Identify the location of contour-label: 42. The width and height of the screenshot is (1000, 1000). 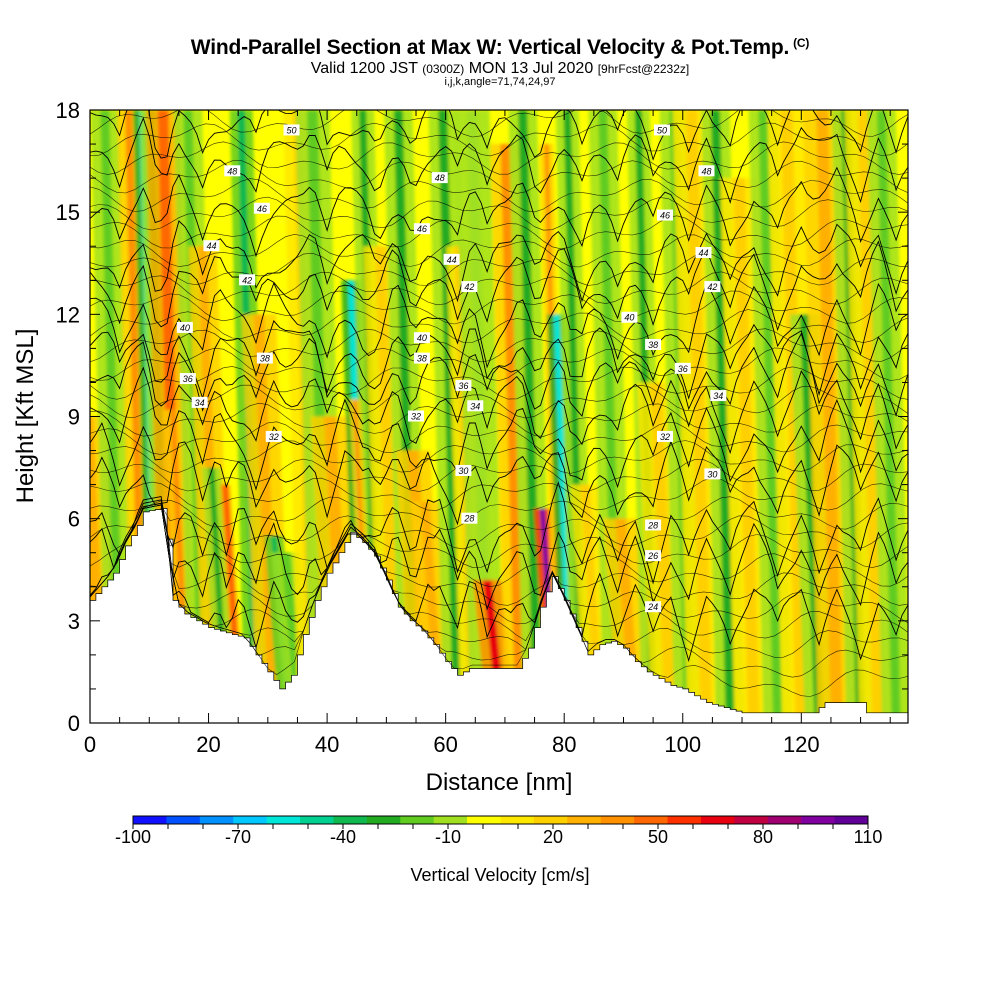
(712, 287).